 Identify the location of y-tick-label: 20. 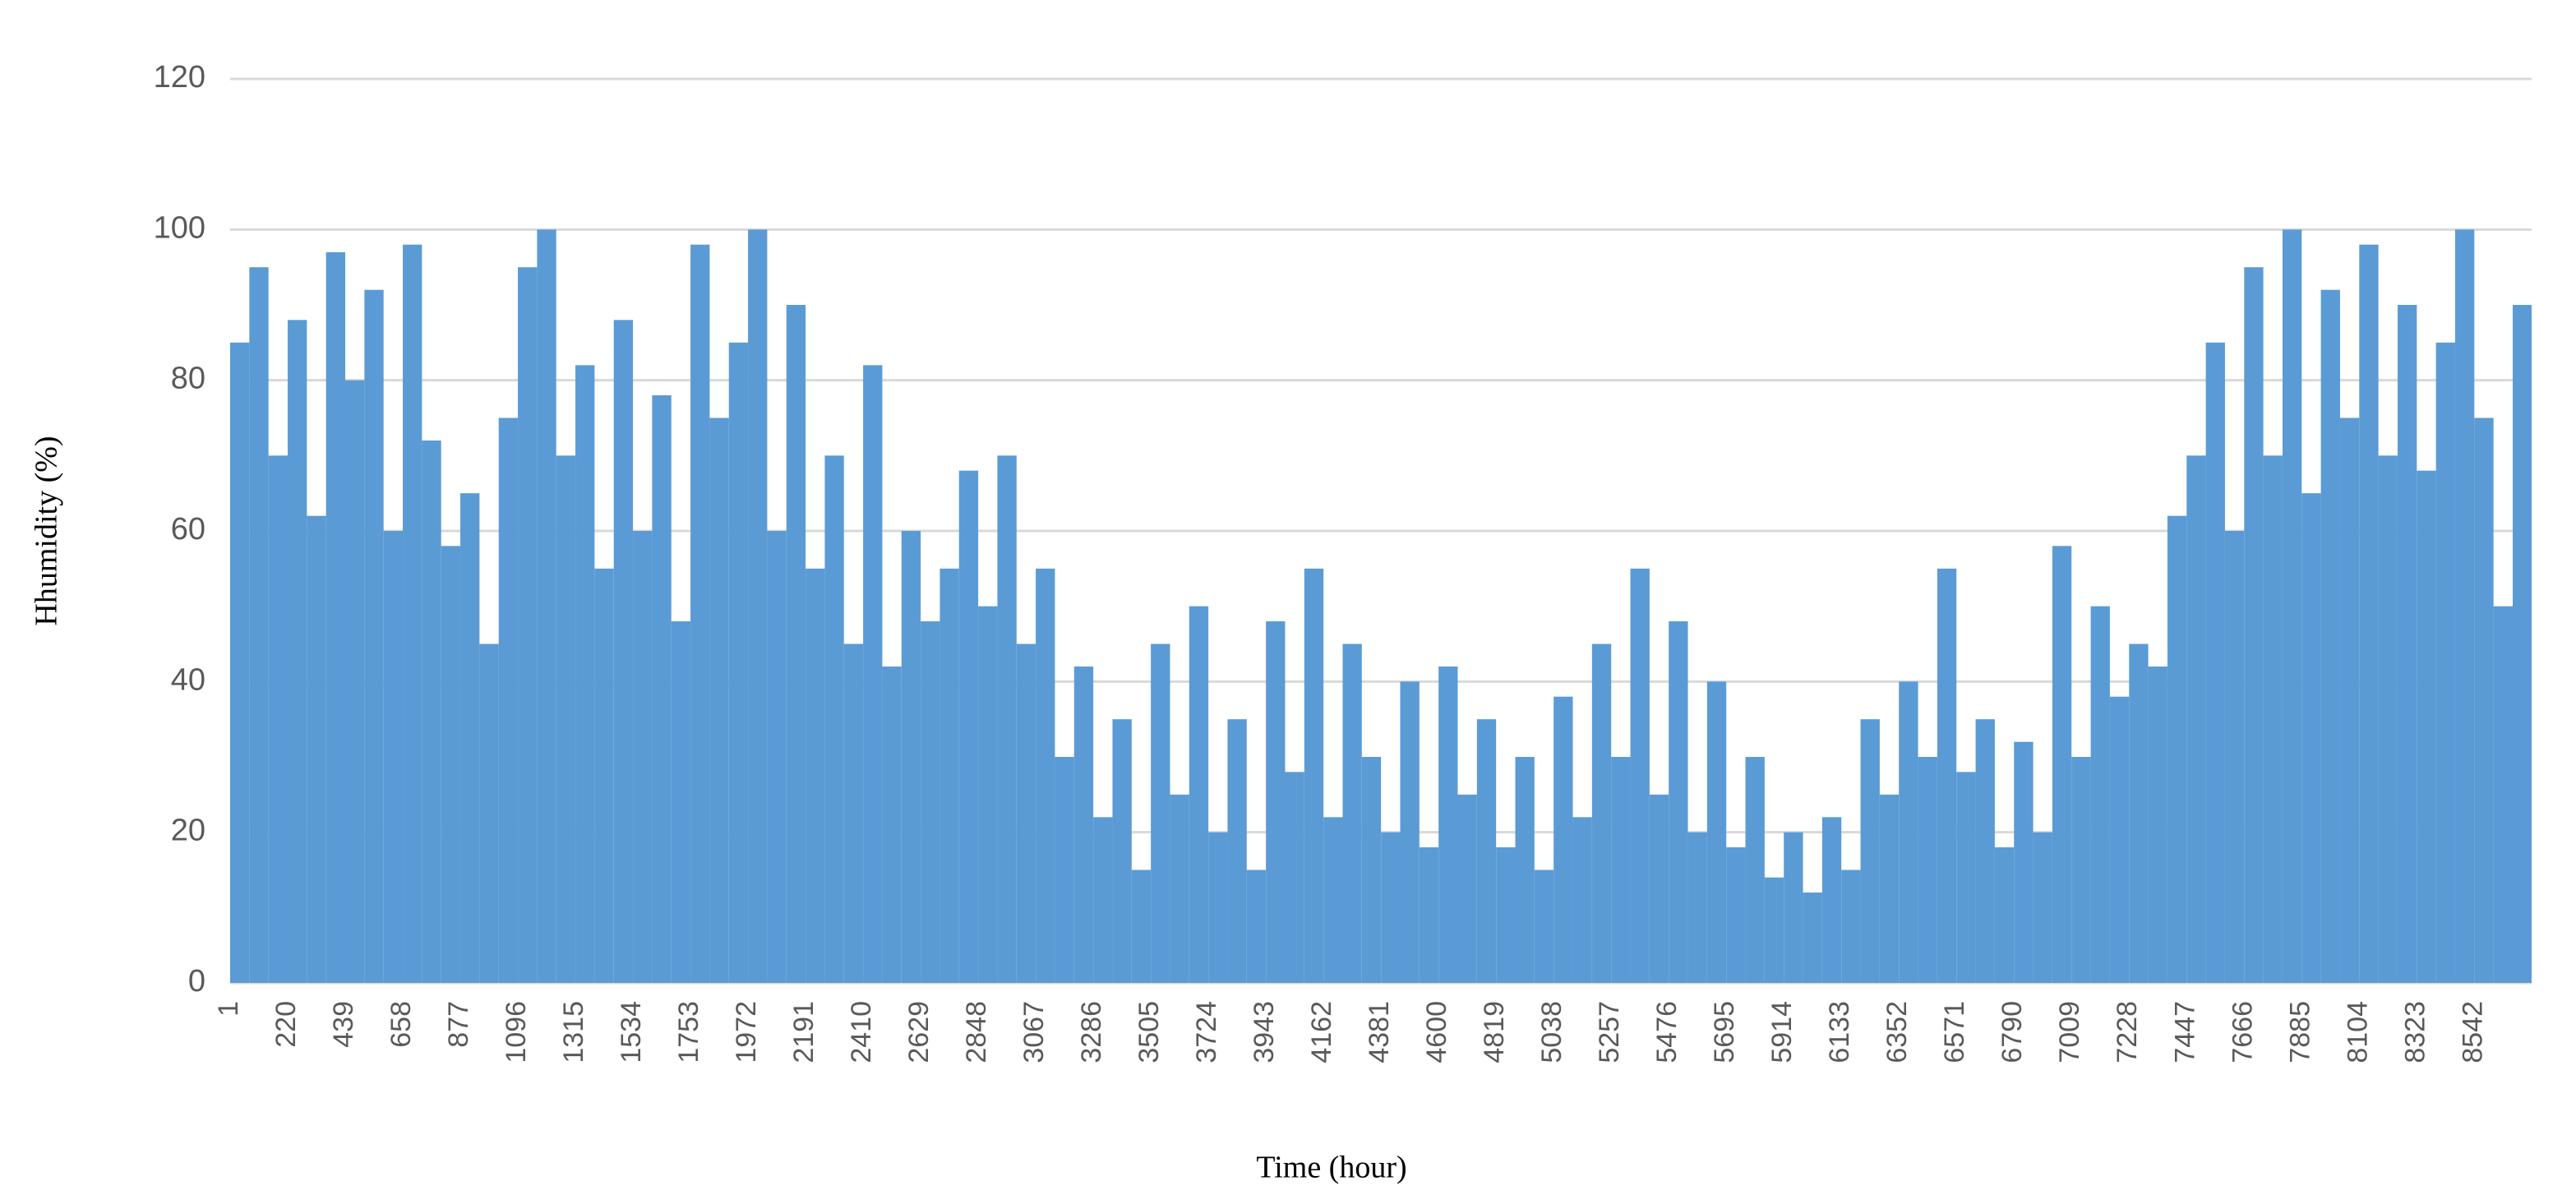
(188, 831).